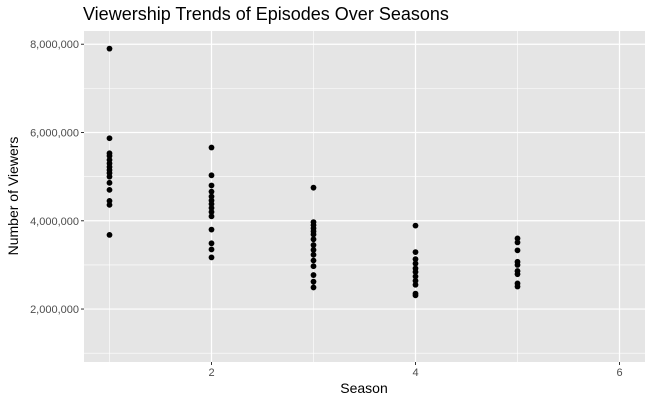 This screenshot has width=652, height=402. What do you see at coordinates (54, 134) in the screenshot?
I see `y-tick-label: 6,000,000` at bounding box center [54, 134].